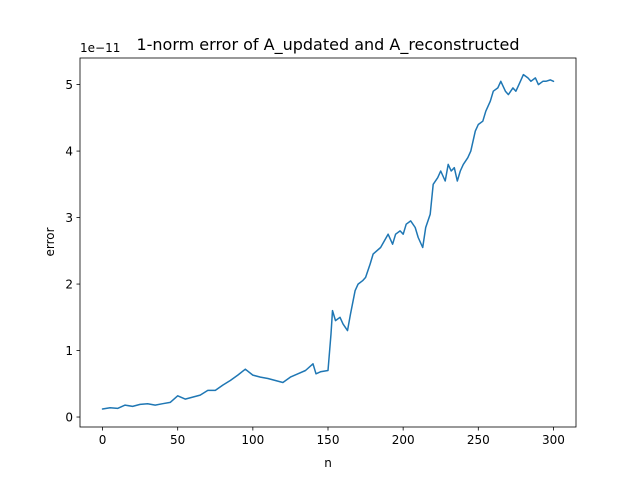 This screenshot has width=640, height=480. I want to click on y-tick-label: 0, so click(69, 418).